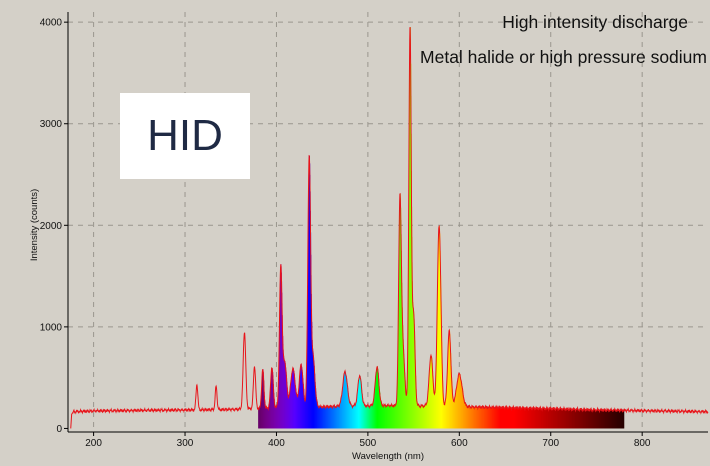  I want to click on x-tick-label: 300, so click(185, 443).